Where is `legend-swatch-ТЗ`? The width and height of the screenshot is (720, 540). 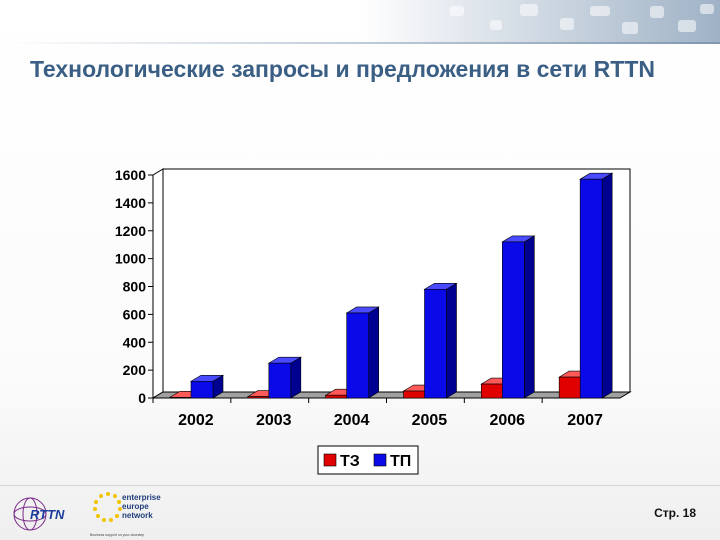
legend-swatch-ТЗ is located at coordinates (330, 460).